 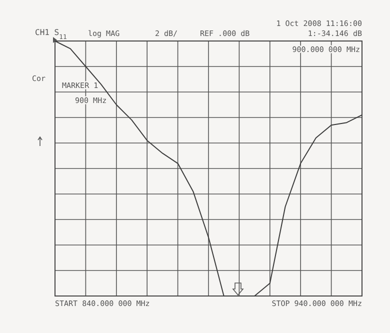 I want to click on chart-title: CH1 S$_{11}$, so click(x=51, y=34).